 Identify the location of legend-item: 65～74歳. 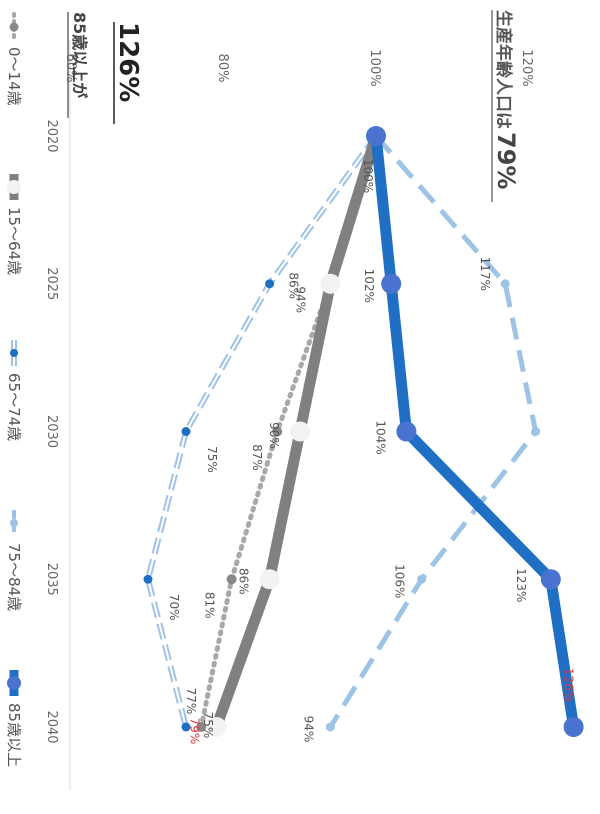
(14, 390).